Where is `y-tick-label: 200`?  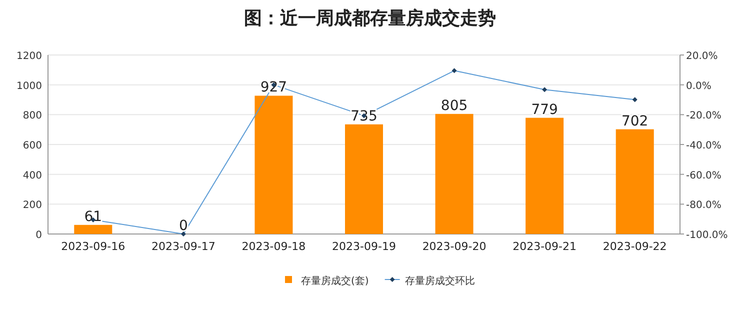
y-tick-label: 200 is located at coordinates (32, 206).